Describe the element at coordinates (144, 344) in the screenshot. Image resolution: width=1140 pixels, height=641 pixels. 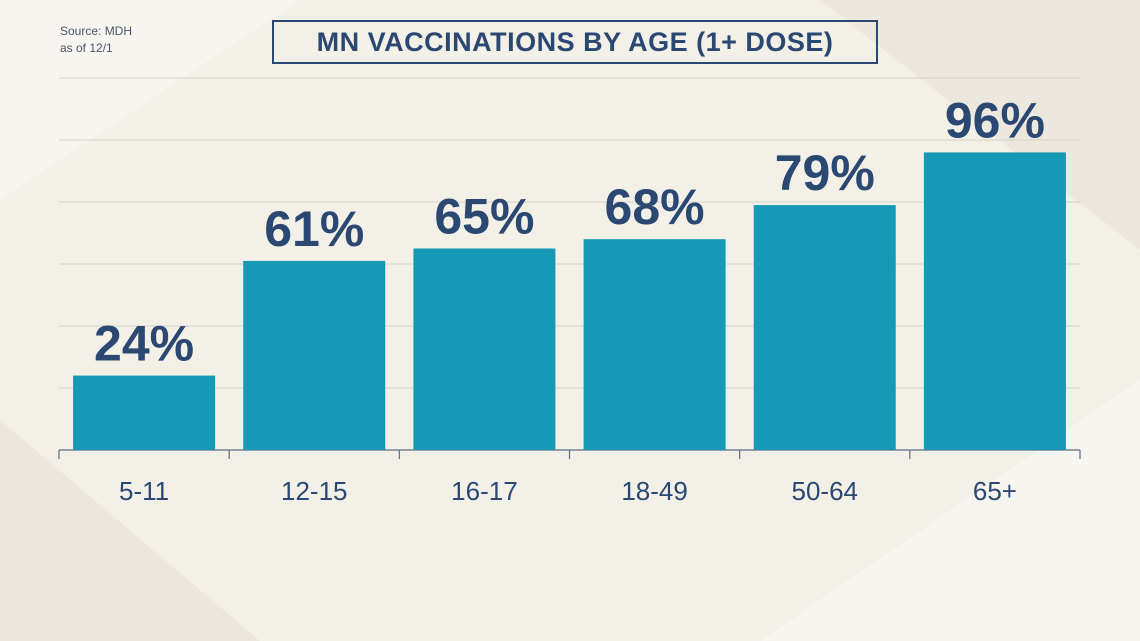
I see `data-label: 24%` at that location.